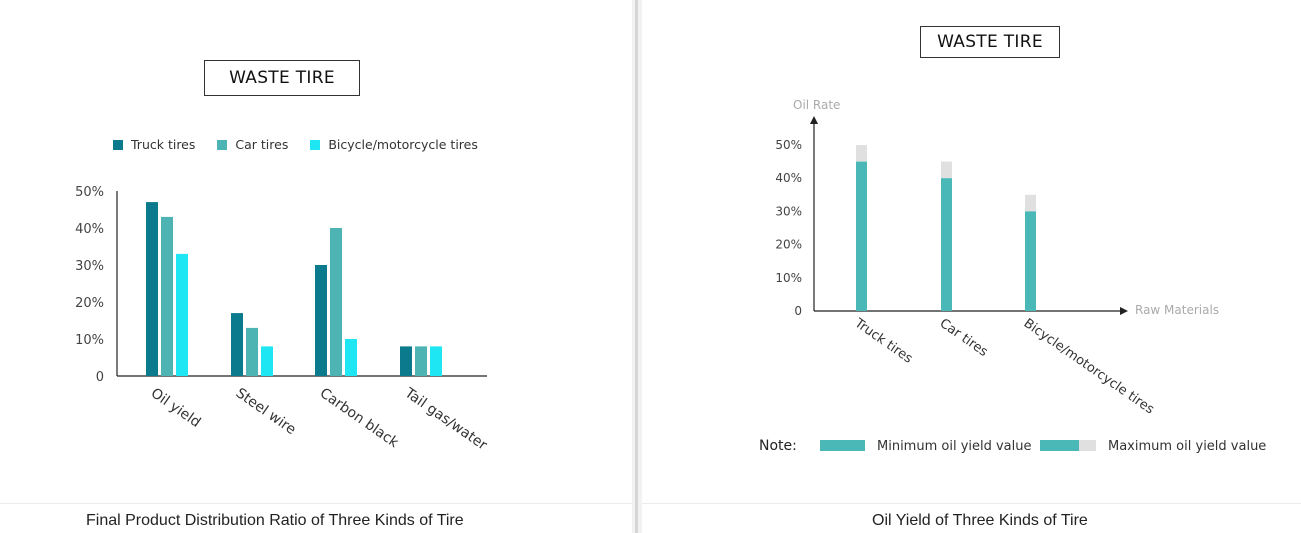 The image size is (1301, 533). Describe the element at coordinates (971, 503) in the screenshot. I see `right-caption-divider` at that location.